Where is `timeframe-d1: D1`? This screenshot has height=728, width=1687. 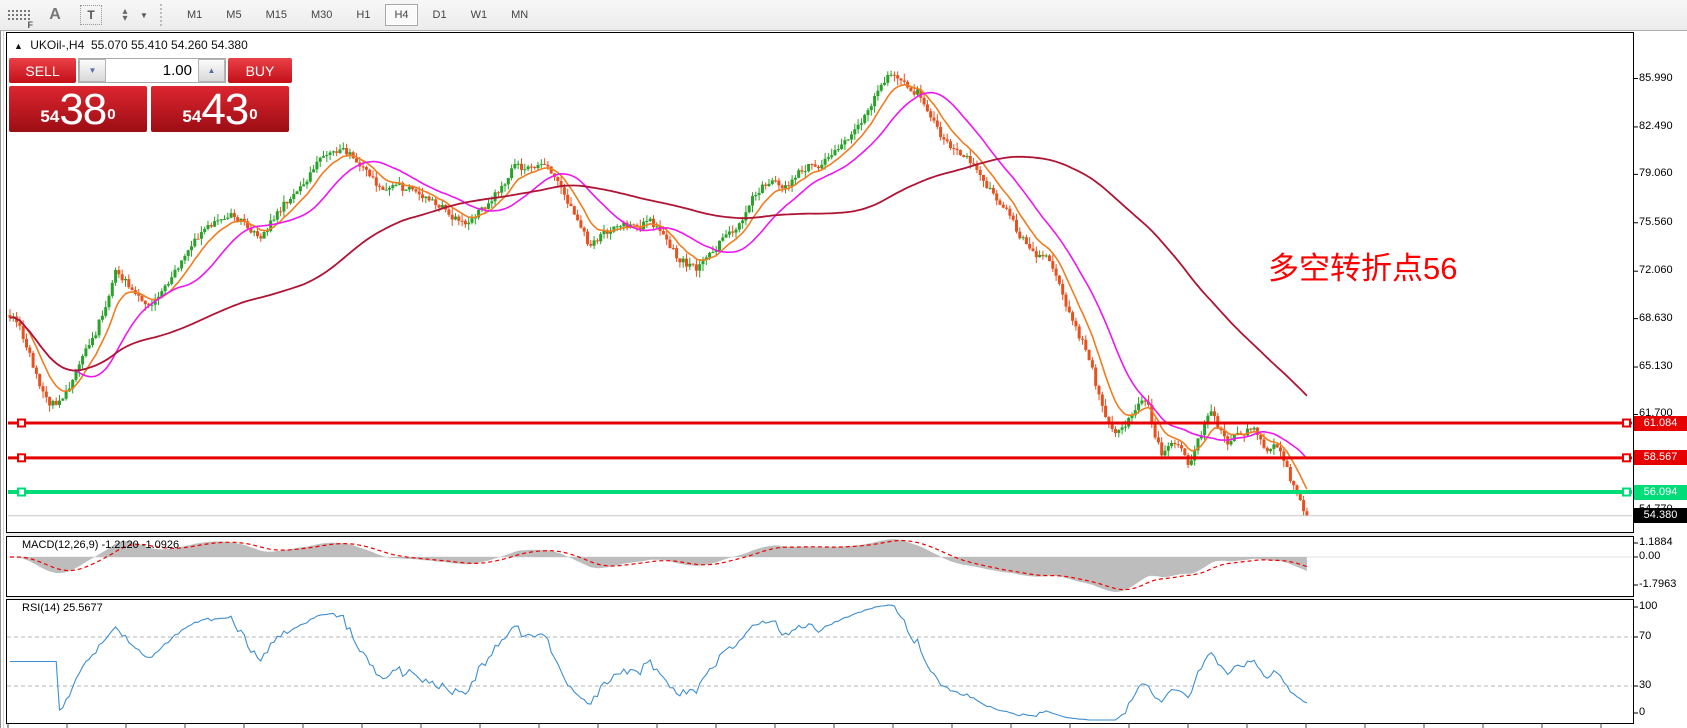 timeframe-d1: D1 is located at coordinates (439, 15).